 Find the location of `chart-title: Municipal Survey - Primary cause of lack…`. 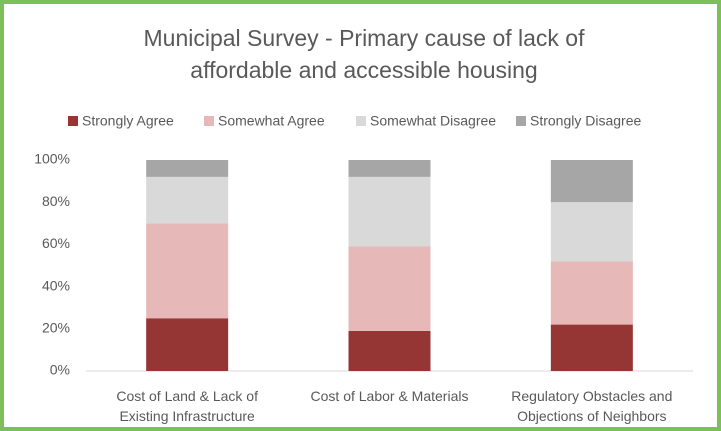

chart-title: Municipal Survey - Primary cause of lack… is located at coordinates (364, 54).